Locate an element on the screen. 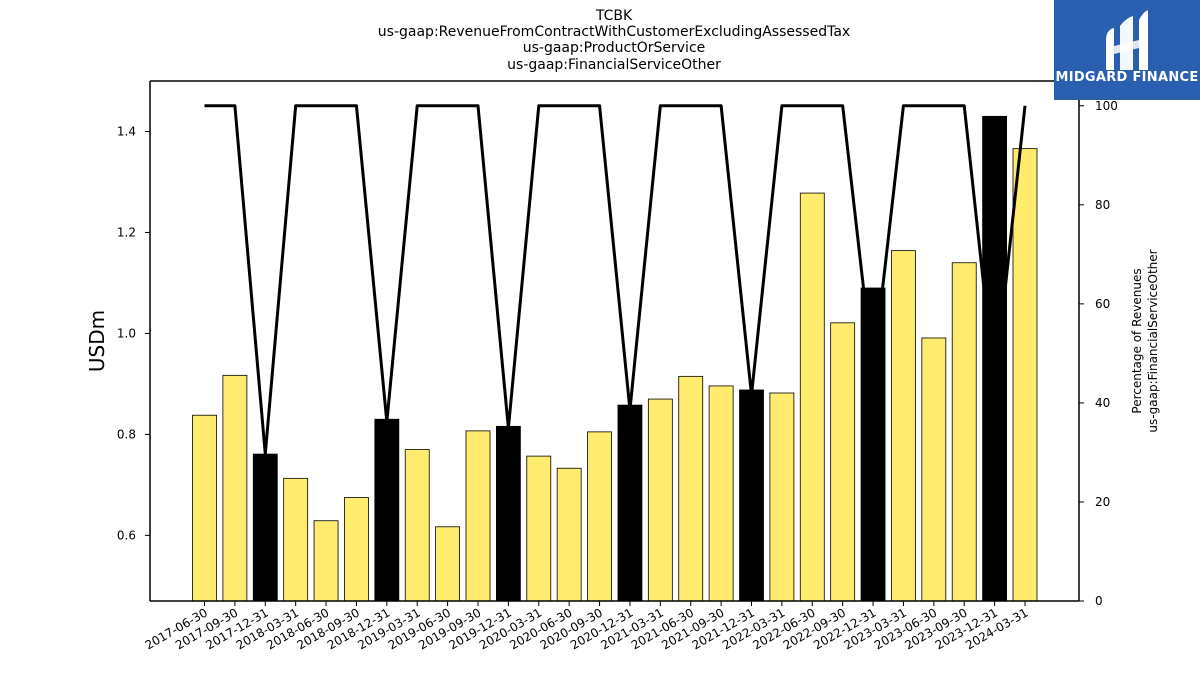  right-y-tick-label: 20 is located at coordinates (1102, 502).